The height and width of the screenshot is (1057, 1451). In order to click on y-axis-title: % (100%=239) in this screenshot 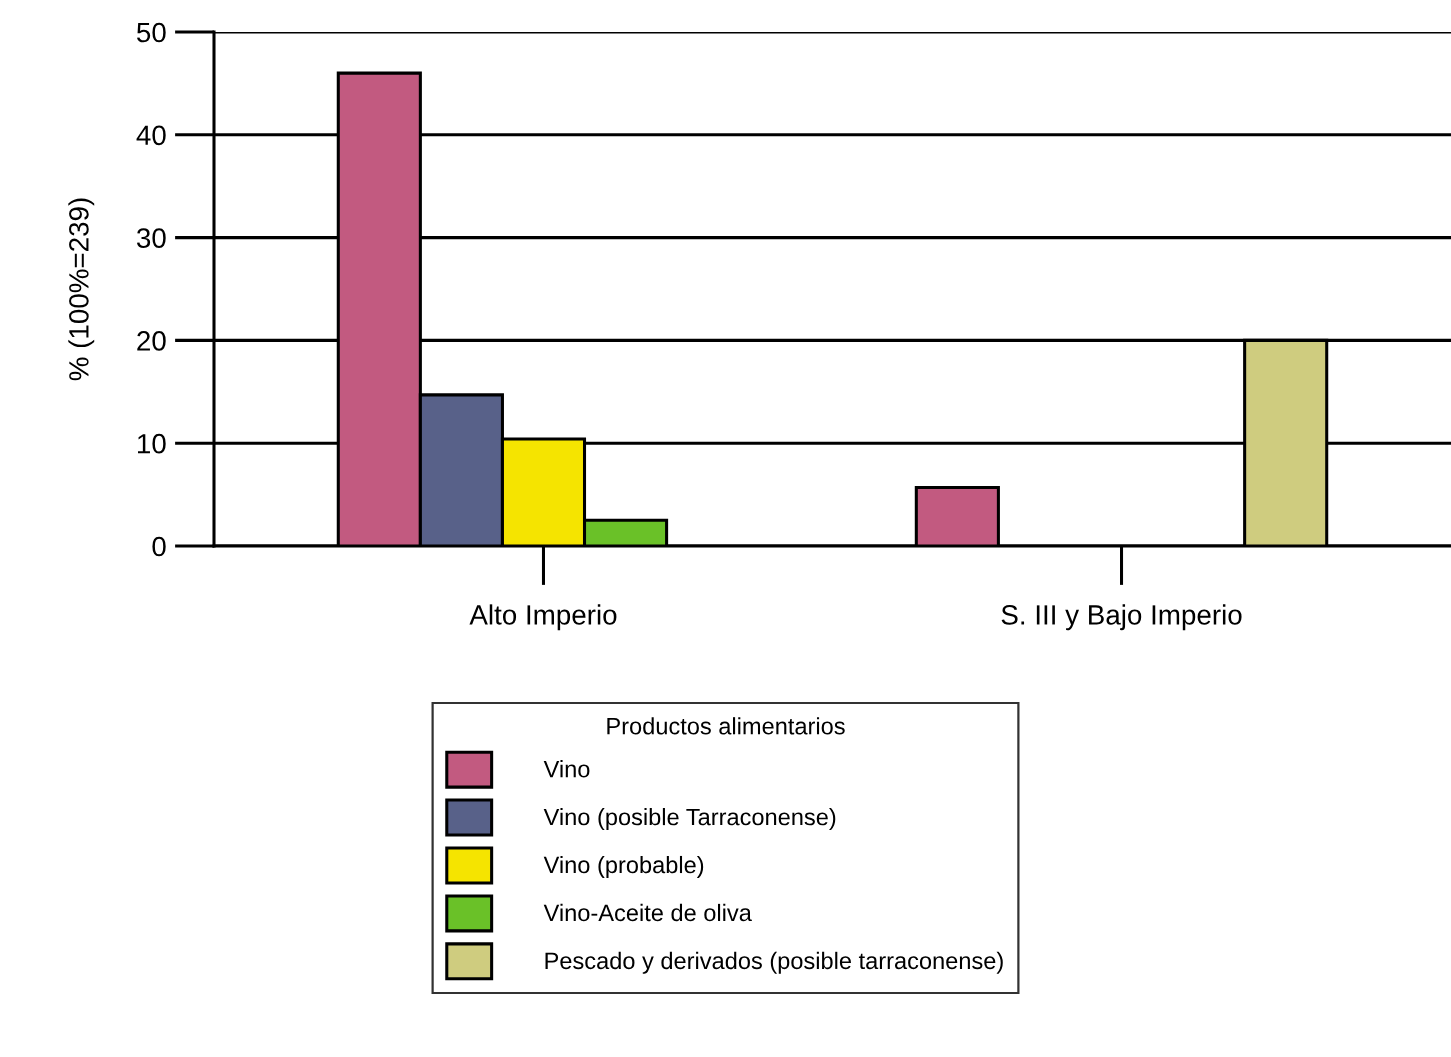, I will do `click(81, 289)`.